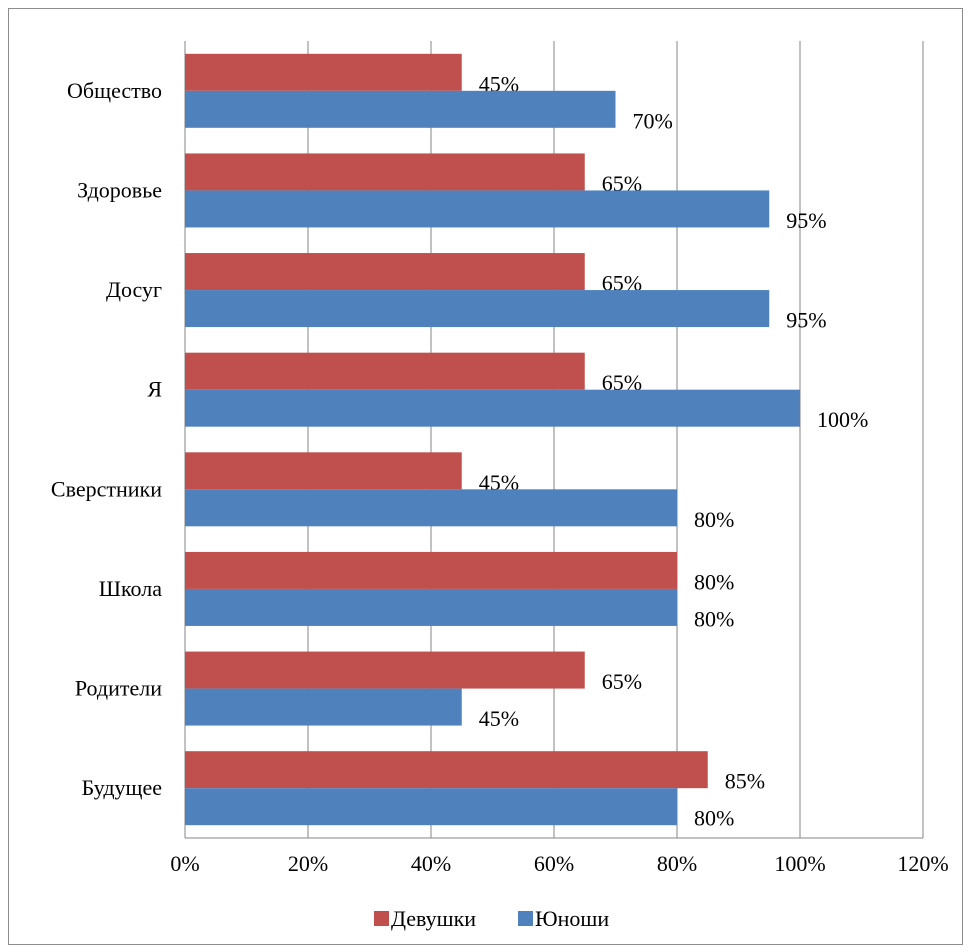 This screenshot has height=952, width=970. What do you see at coordinates (842, 419) in the screenshot?
I see `data-label: 100%` at bounding box center [842, 419].